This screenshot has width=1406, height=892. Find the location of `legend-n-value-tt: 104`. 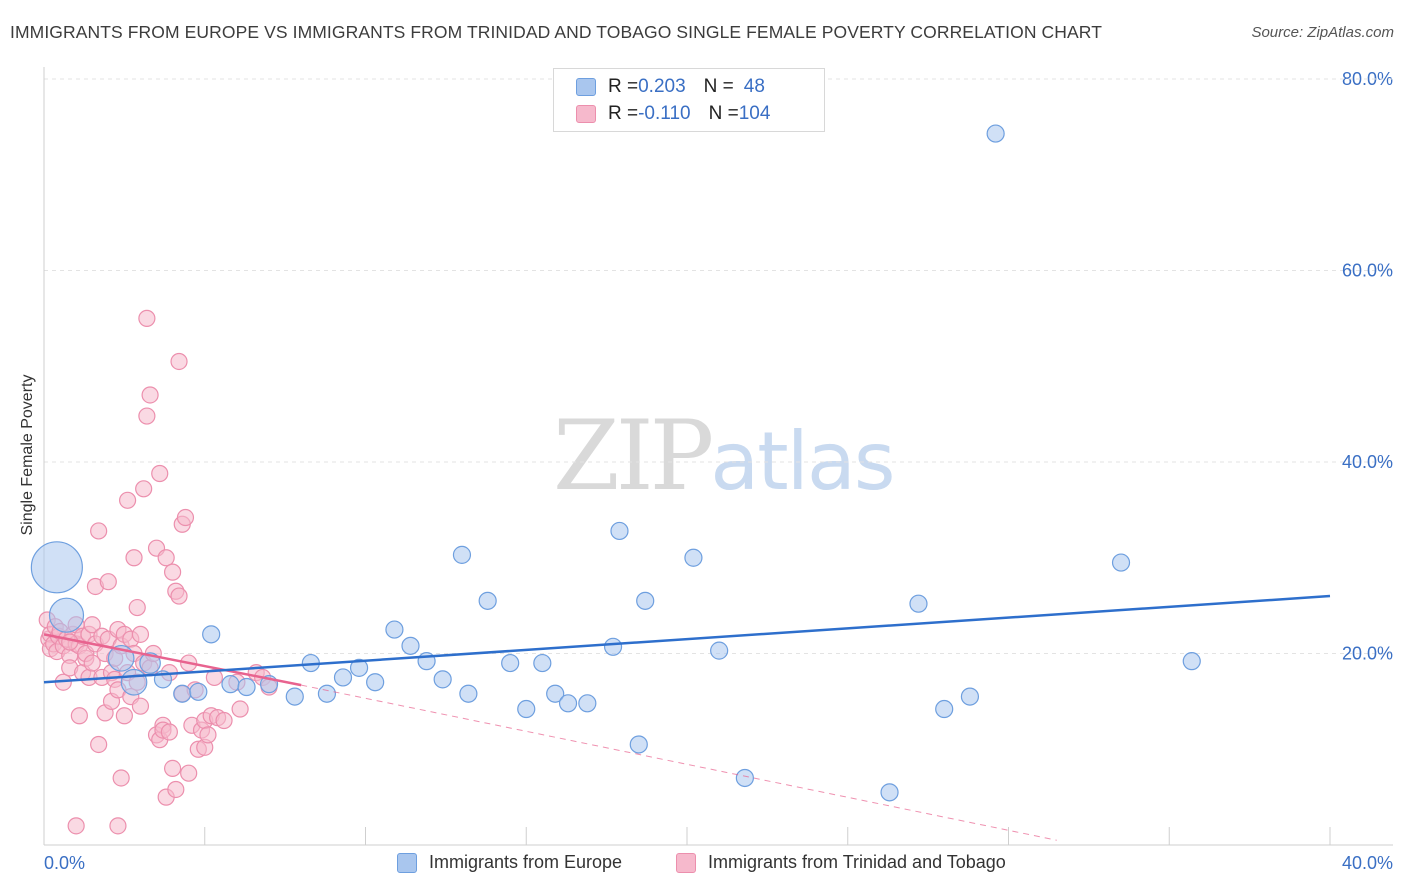

legend-n-value-tt: 104 is located at coordinates (754, 113).